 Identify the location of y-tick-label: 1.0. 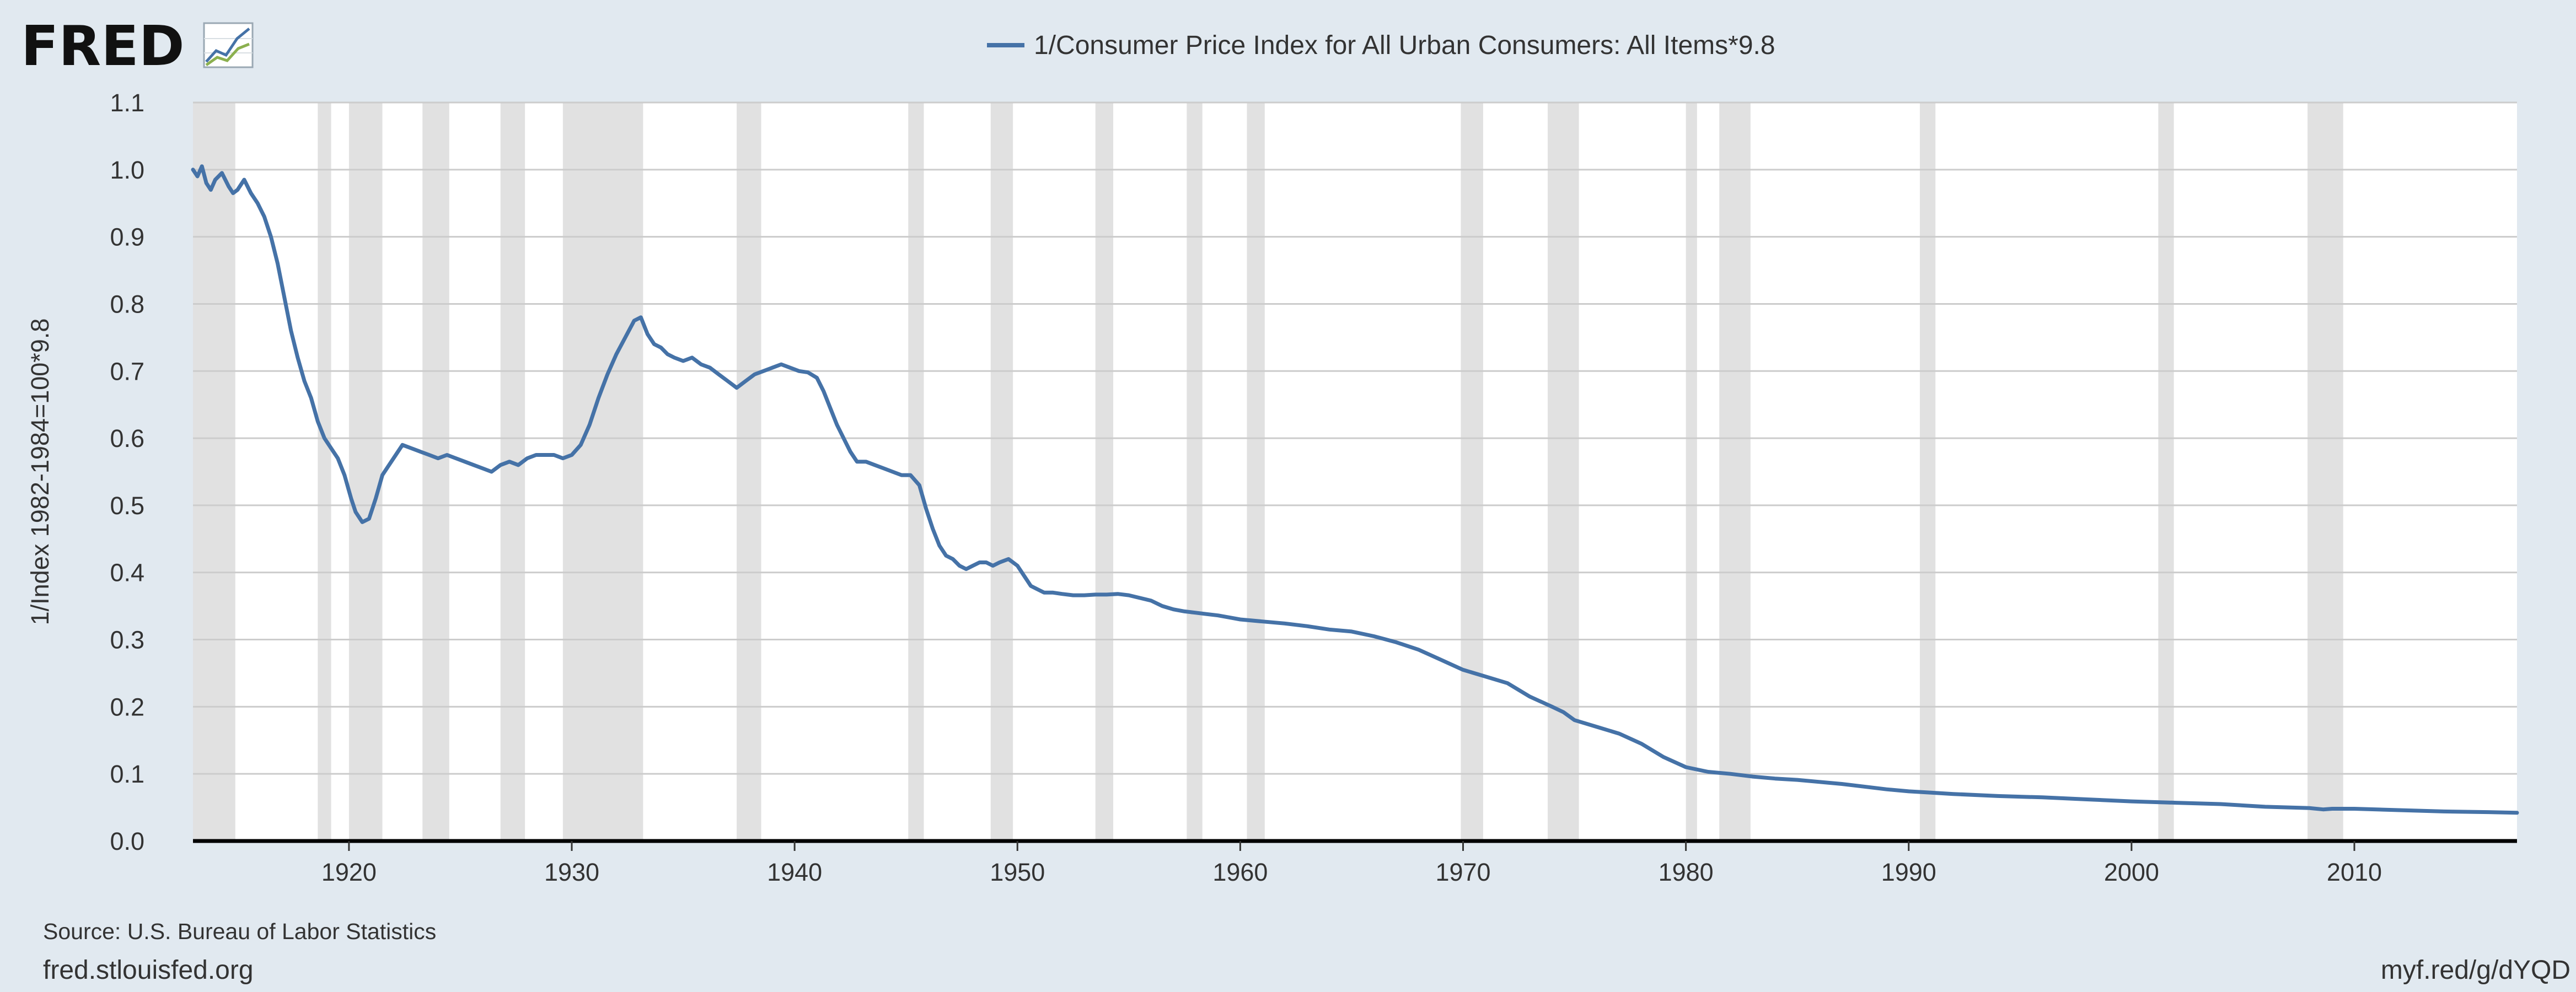
(127, 170).